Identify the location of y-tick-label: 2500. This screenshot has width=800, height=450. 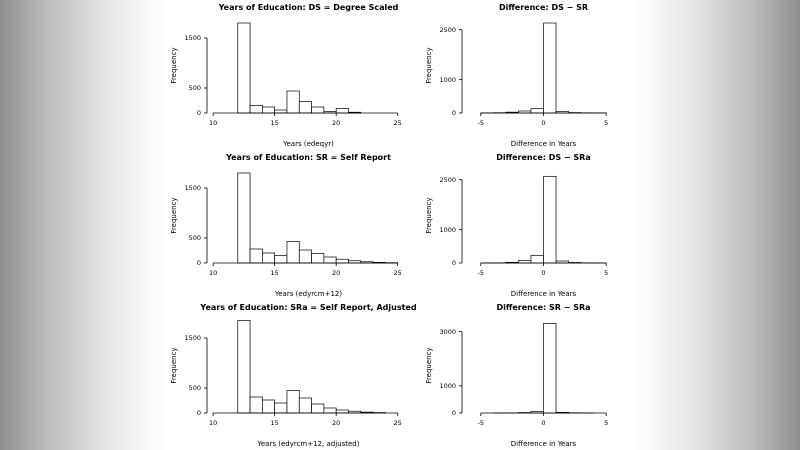
(447, 30).